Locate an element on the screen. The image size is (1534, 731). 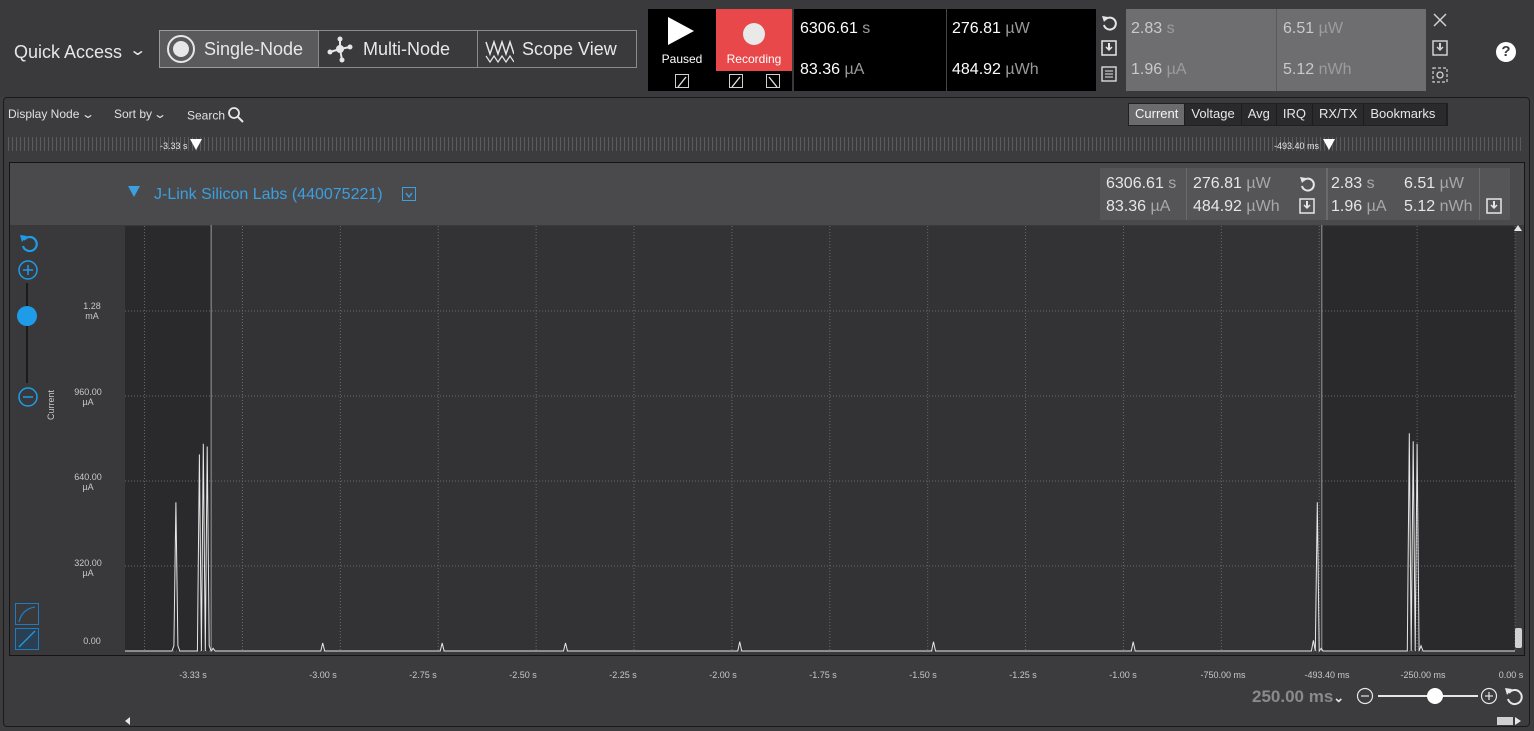
play-icon is located at coordinates (681, 31).